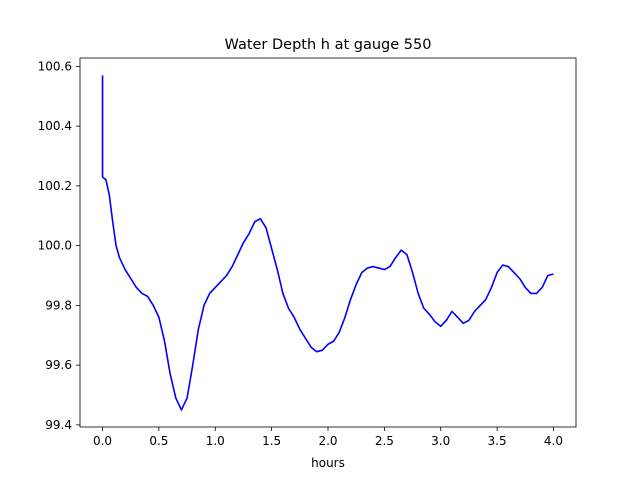 The height and width of the screenshot is (480, 640). What do you see at coordinates (55, 186) in the screenshot?
I see `y-tick-label: 100.2` at bounding box center [55, 186].